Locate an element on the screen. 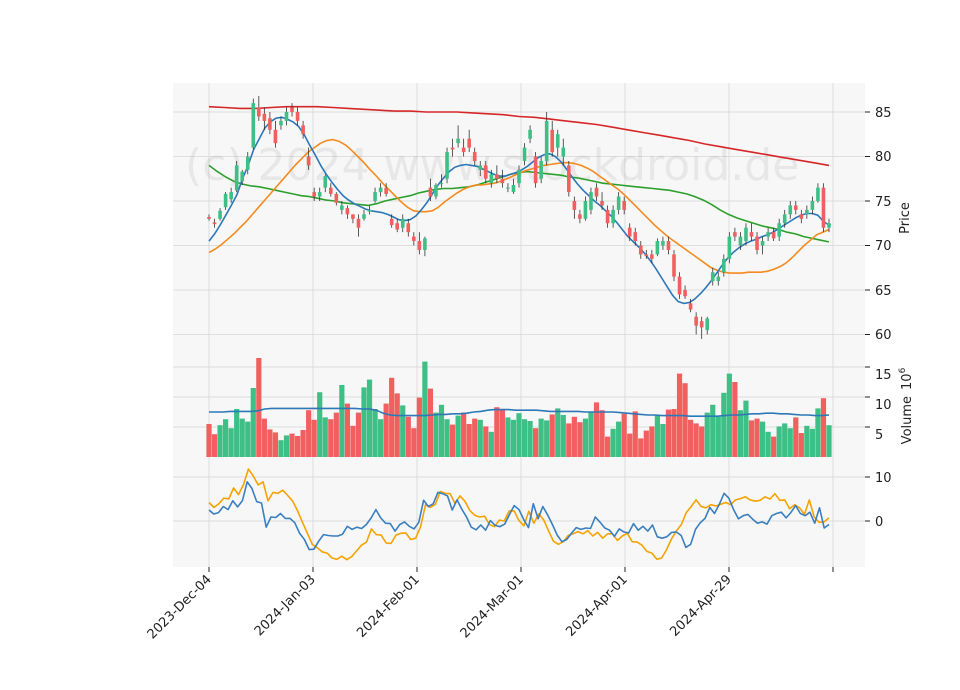  macd-tick-label: 0 is located at coordinates (879, 522).